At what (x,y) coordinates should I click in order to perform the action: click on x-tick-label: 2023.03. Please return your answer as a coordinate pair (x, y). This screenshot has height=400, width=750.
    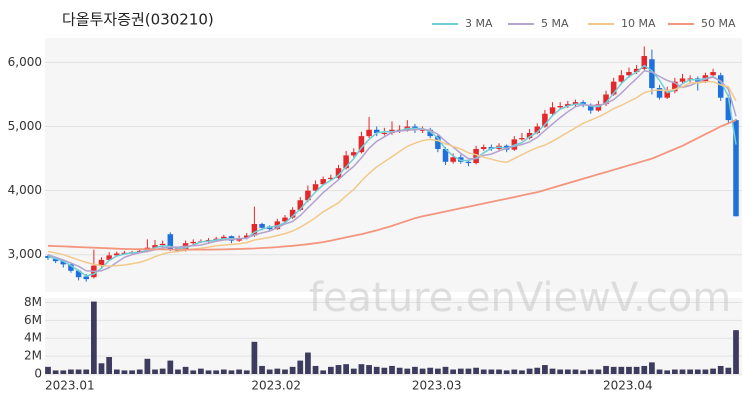
    Looking at the image, I should click on (437, 386).